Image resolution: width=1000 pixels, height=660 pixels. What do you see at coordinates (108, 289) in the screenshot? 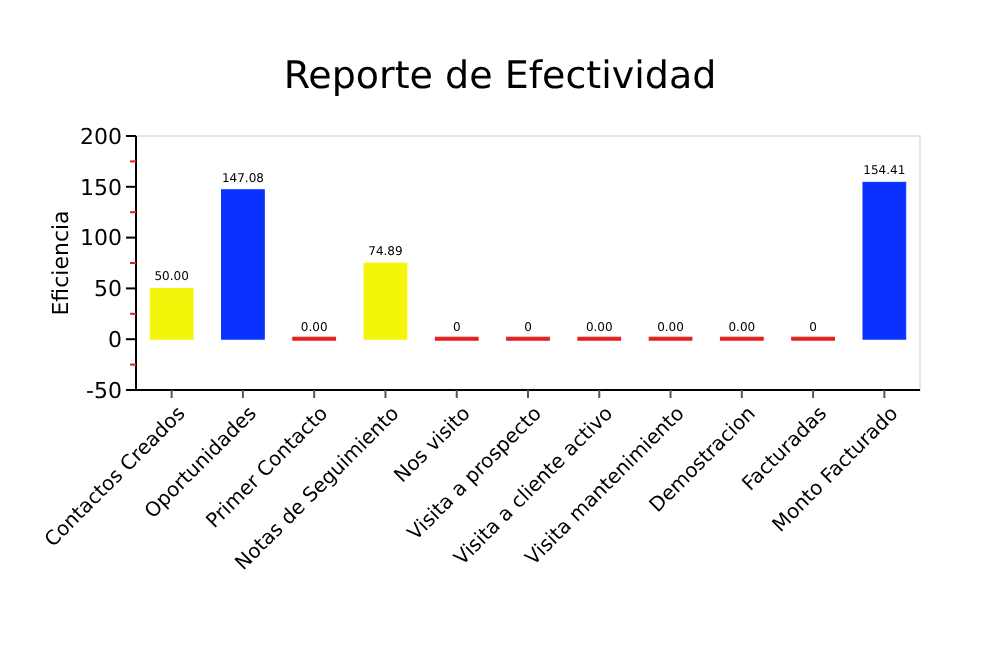
I see `y-tick-label: 50` at bounding box center [108, 289].